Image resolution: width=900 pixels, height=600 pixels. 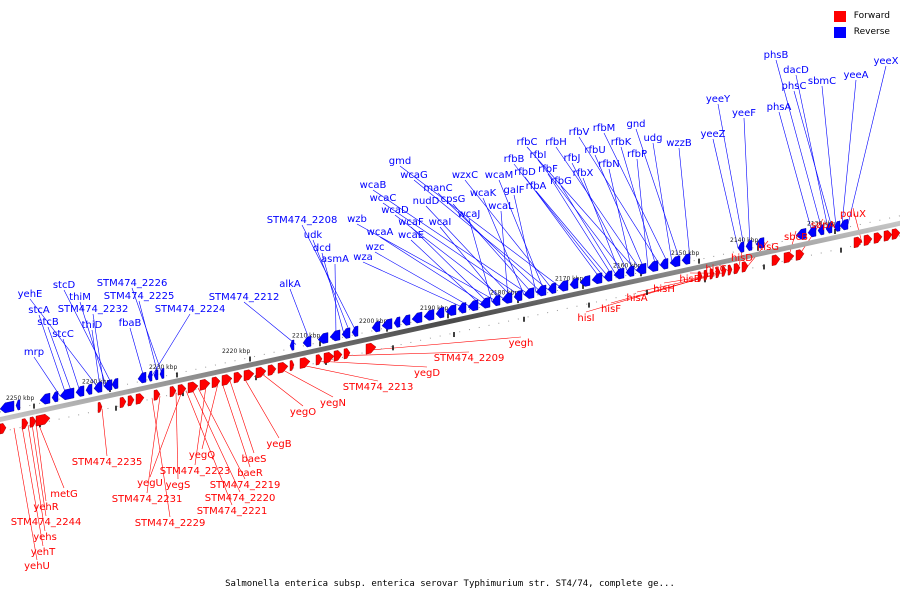 I want to click on gene-label: thiM, so click(x=80, y=297).